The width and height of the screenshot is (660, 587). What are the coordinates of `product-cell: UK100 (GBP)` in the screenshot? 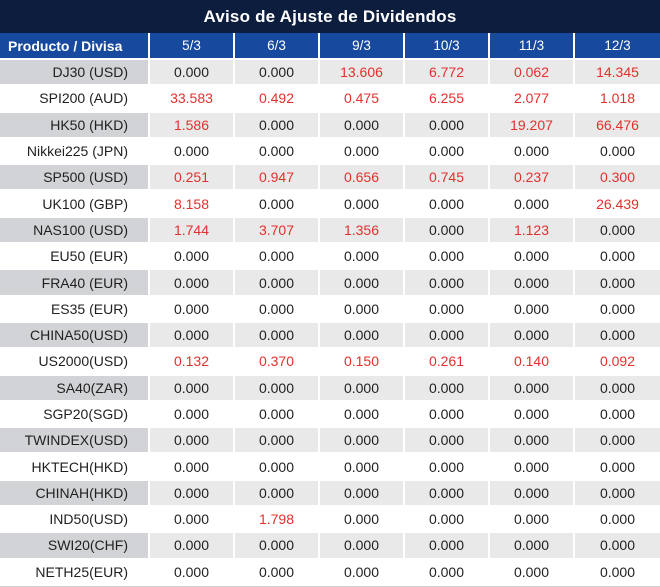 It's located at (75, 204).